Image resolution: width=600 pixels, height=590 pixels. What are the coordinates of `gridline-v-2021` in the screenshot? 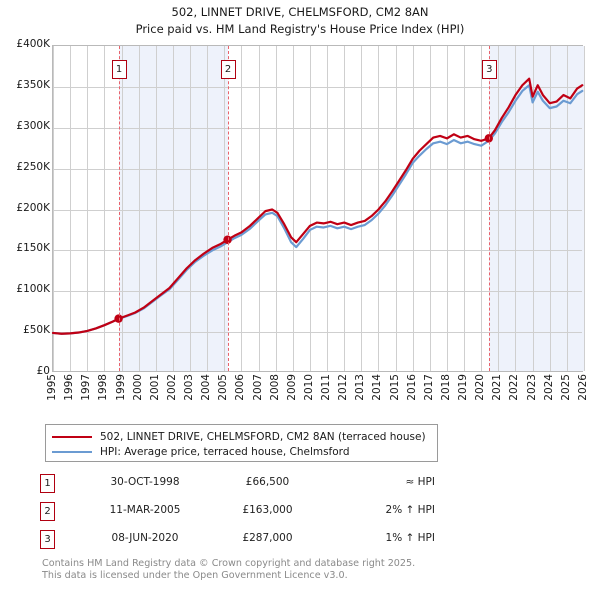 It's located at (499, 208).